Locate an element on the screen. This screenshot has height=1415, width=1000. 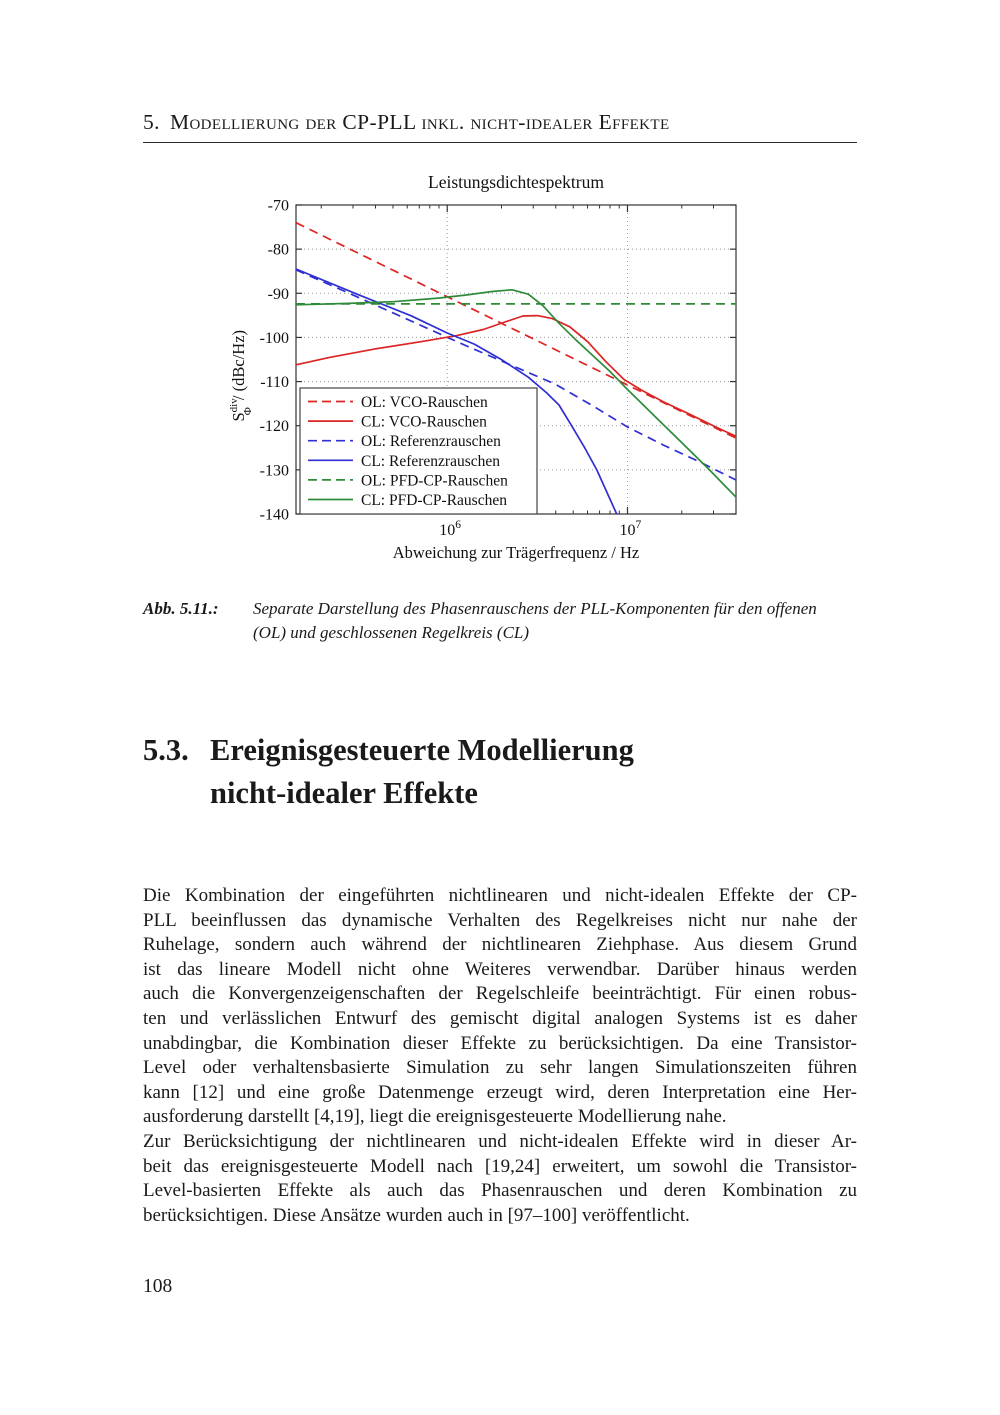
series-cl-vco-rauschen is located at coordinates (516, 376).